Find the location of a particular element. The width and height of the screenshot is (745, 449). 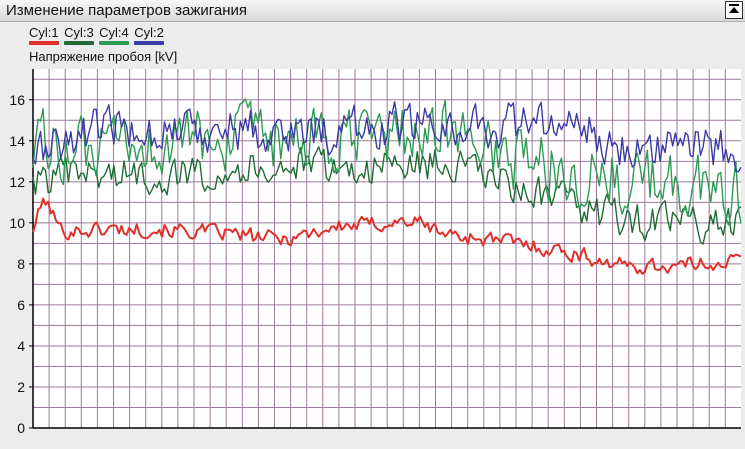

legend-label: Cyl:1 is located at coordinates (44, 32).